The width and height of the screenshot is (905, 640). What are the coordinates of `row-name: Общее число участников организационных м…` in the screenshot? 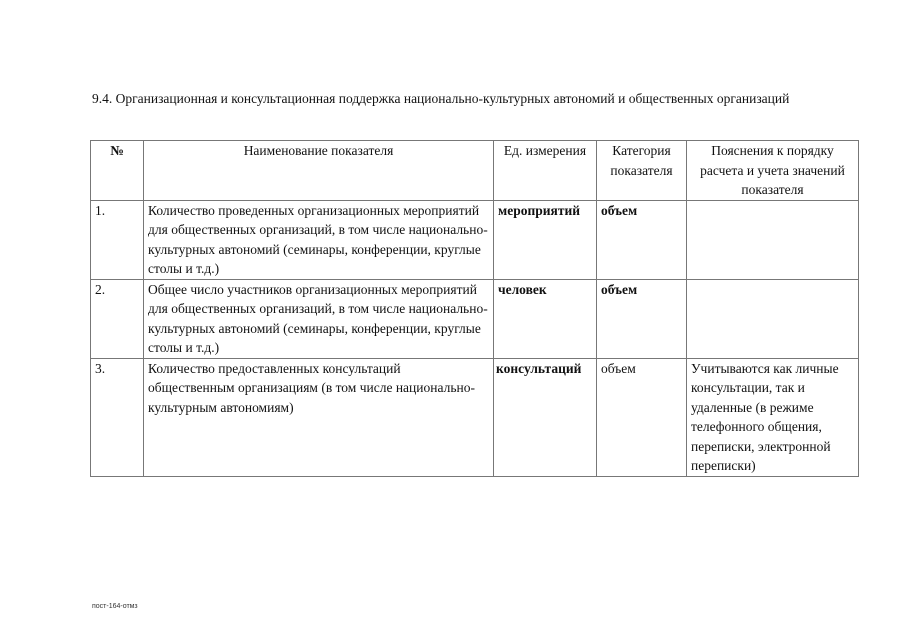 It's located at (318, 318).